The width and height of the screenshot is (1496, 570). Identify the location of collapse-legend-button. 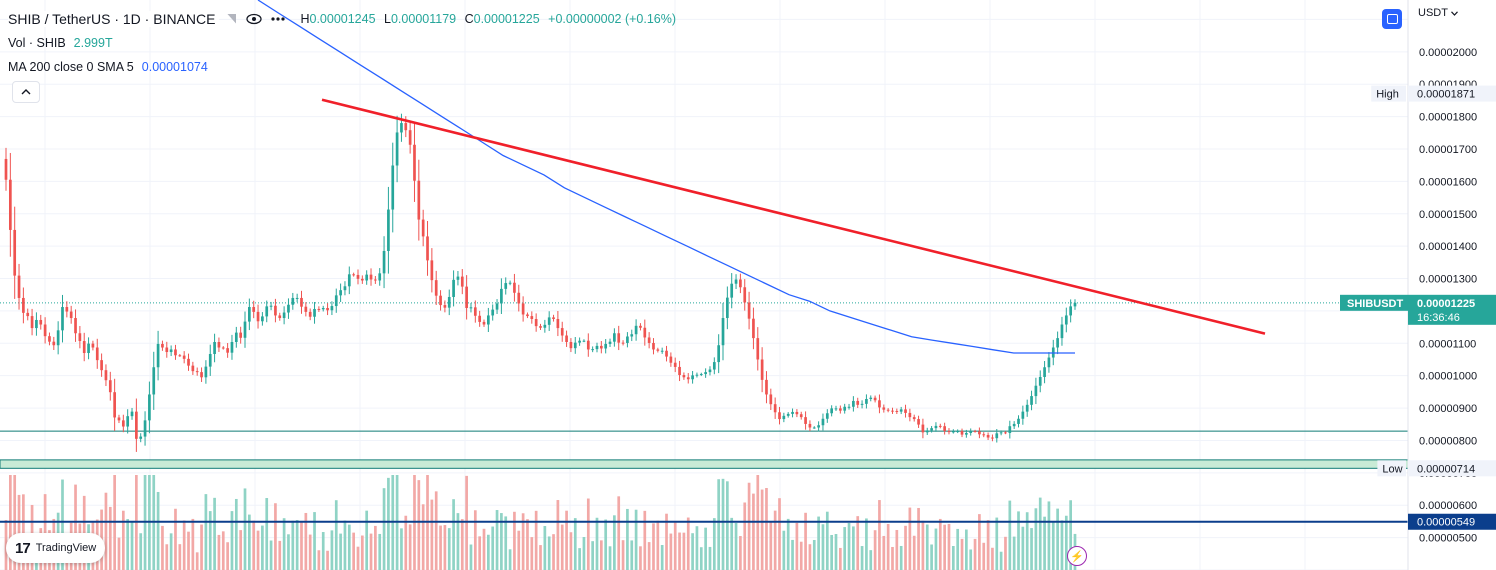
(26, 92).